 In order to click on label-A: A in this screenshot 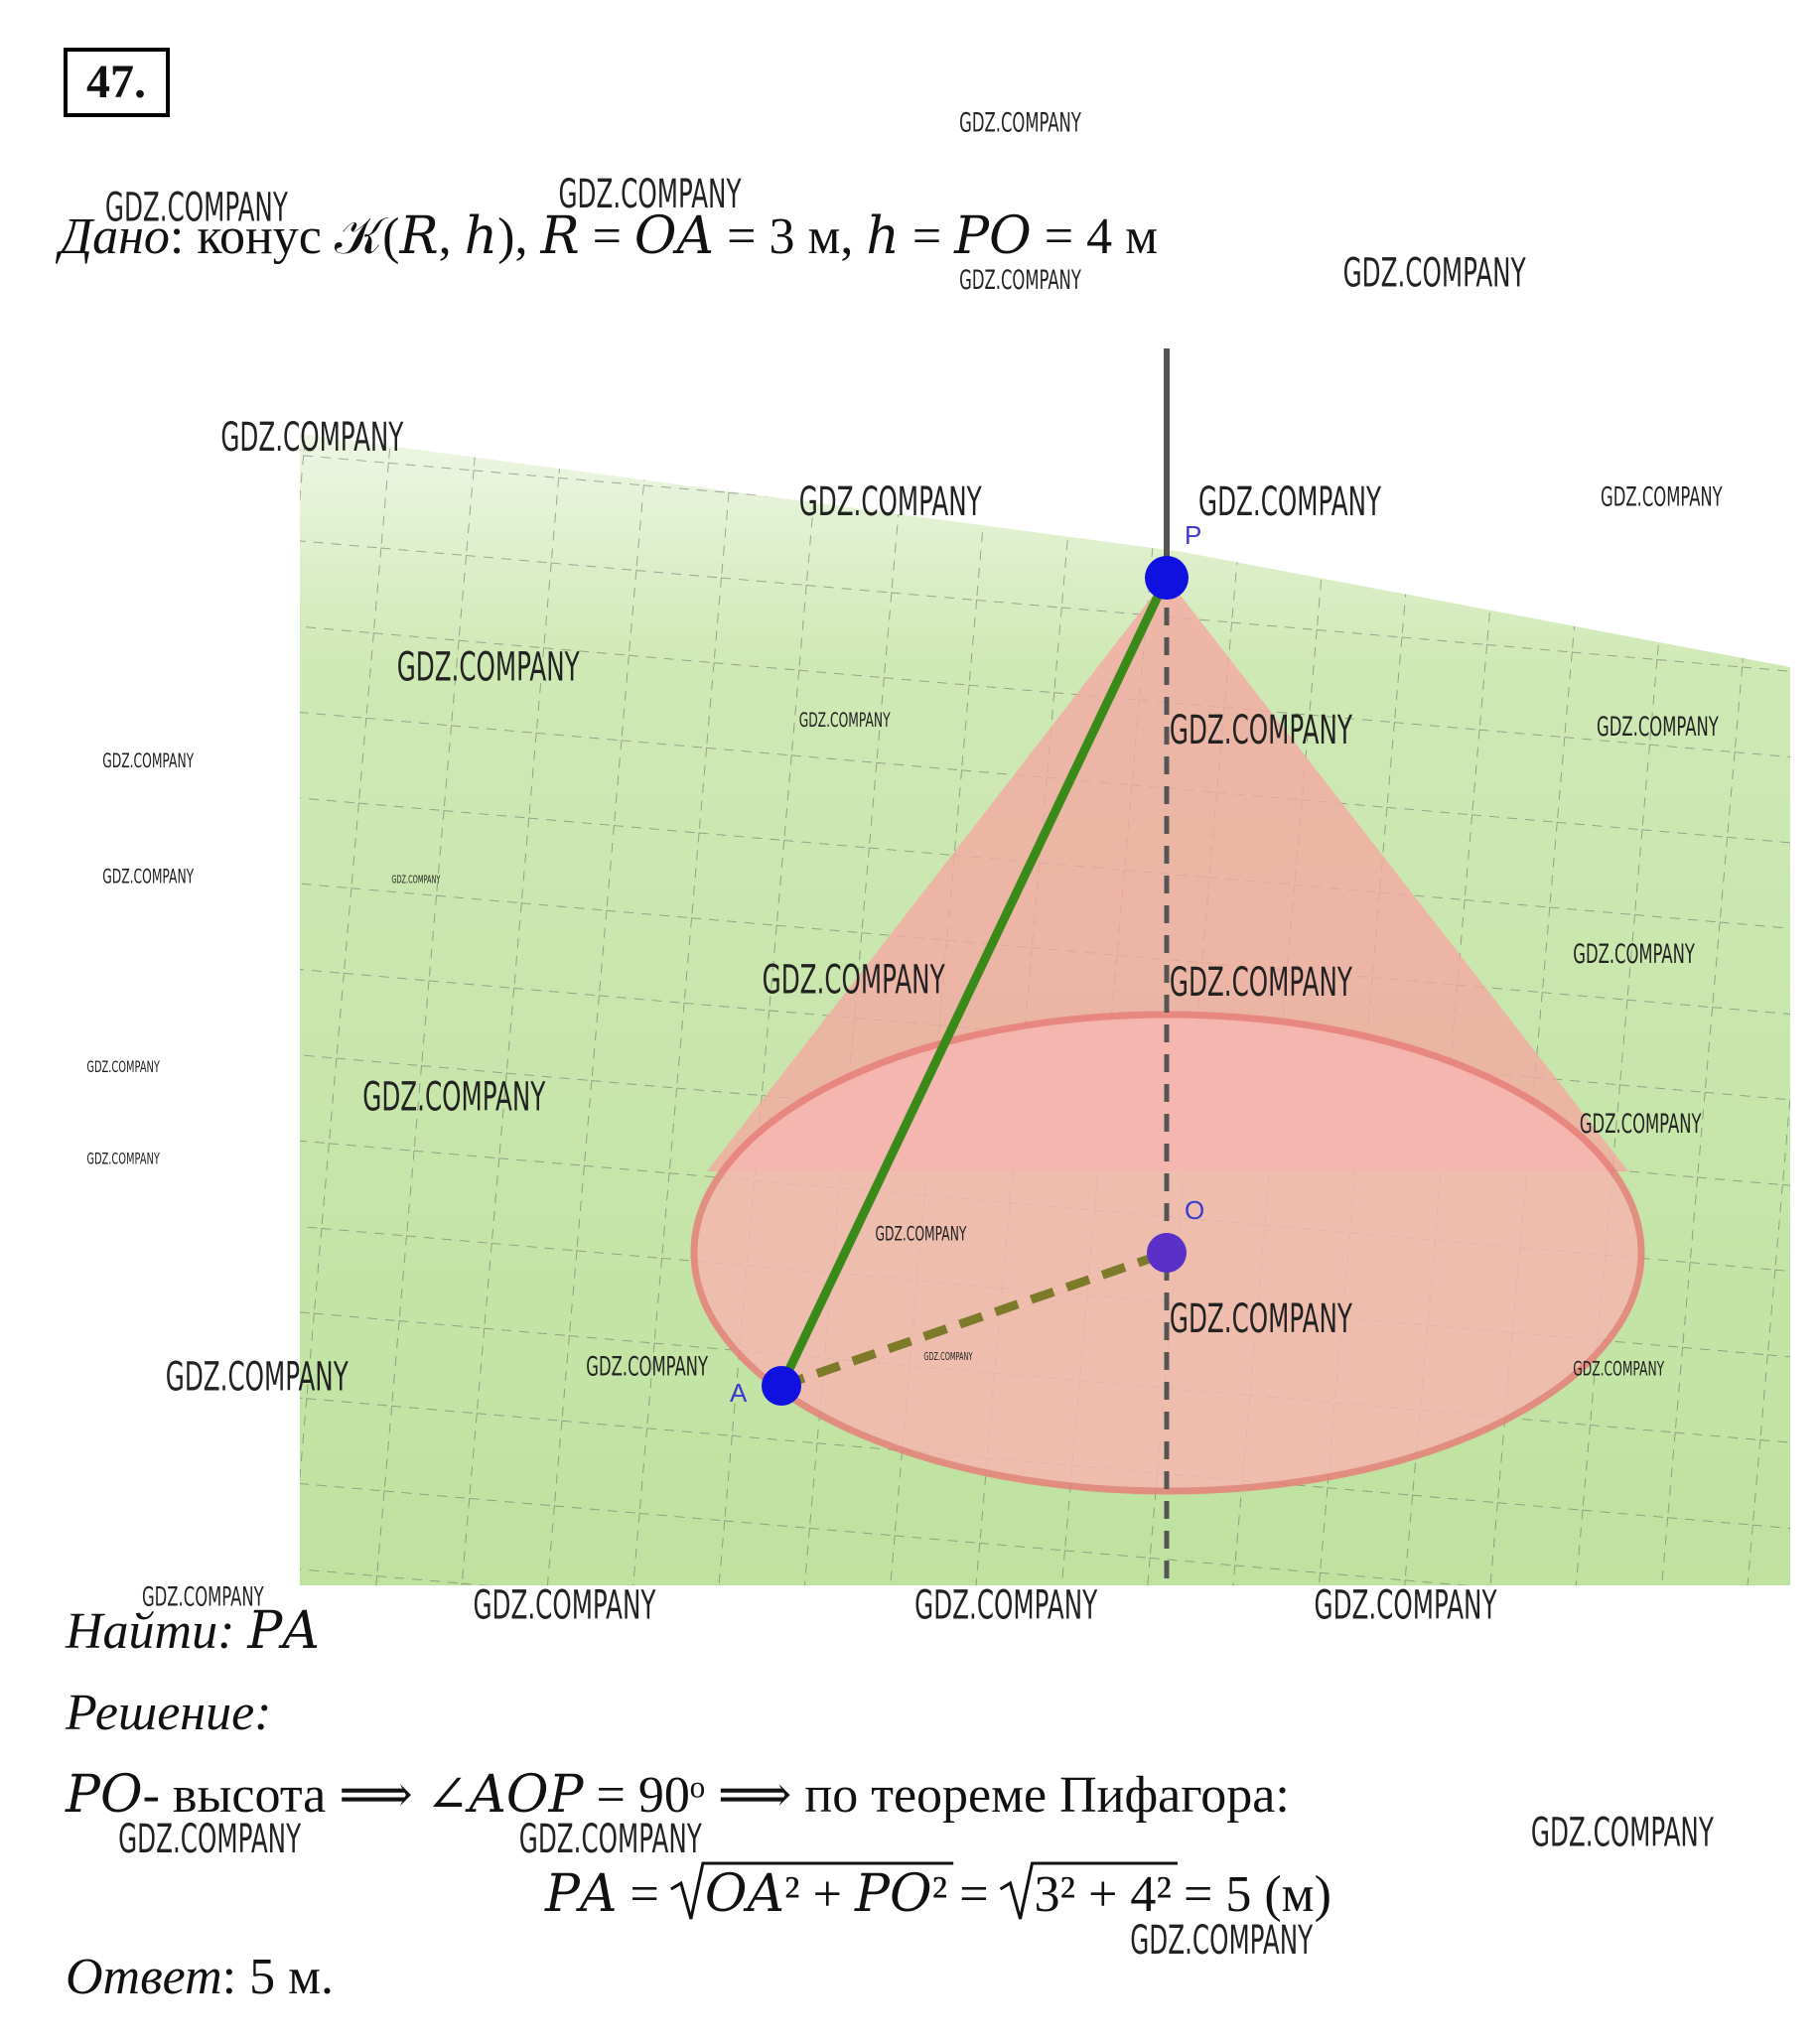, I will do `click(739, 1393)`.